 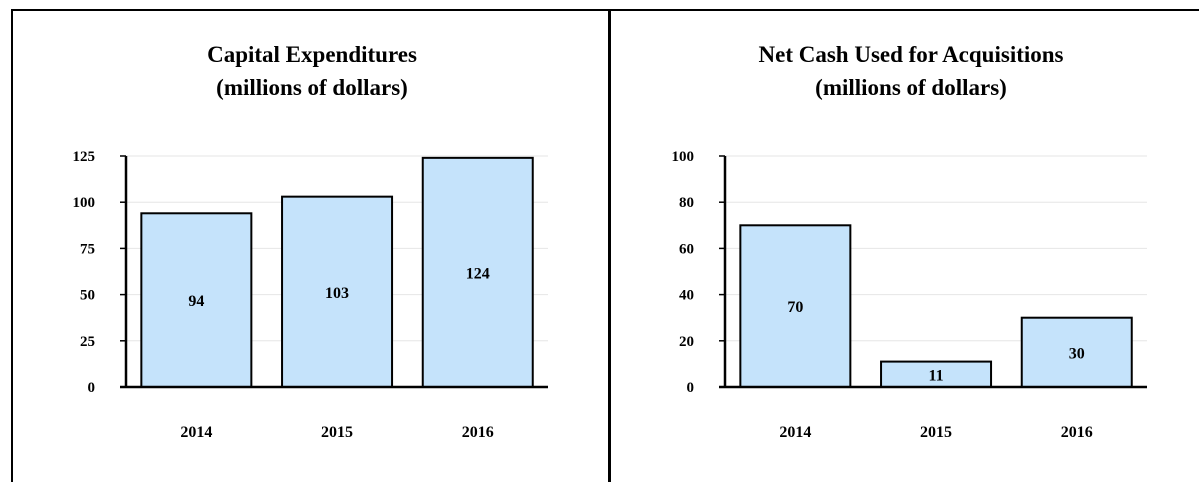 I want to click on frame-left-border, so click(x=12, y=245).